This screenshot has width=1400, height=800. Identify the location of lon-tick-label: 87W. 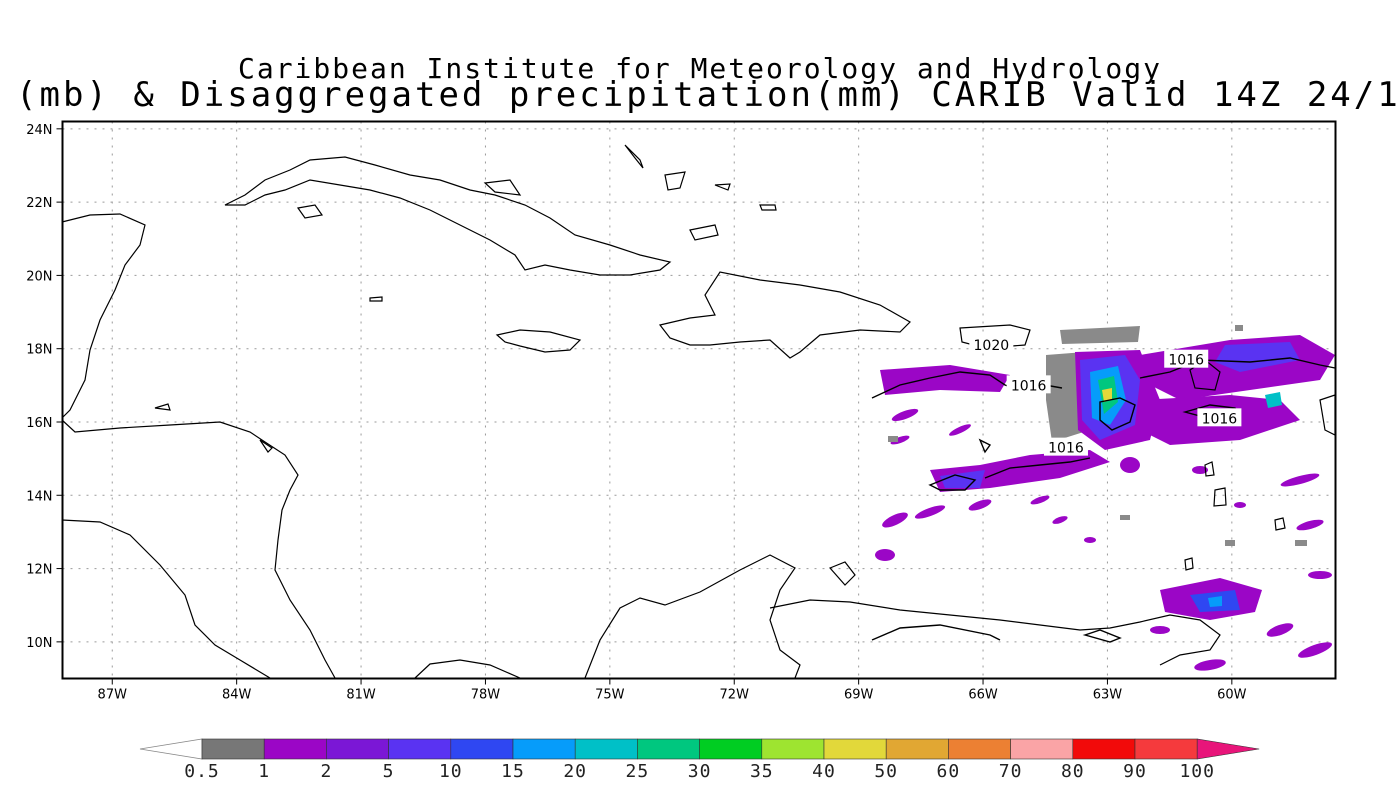
(113, 695).